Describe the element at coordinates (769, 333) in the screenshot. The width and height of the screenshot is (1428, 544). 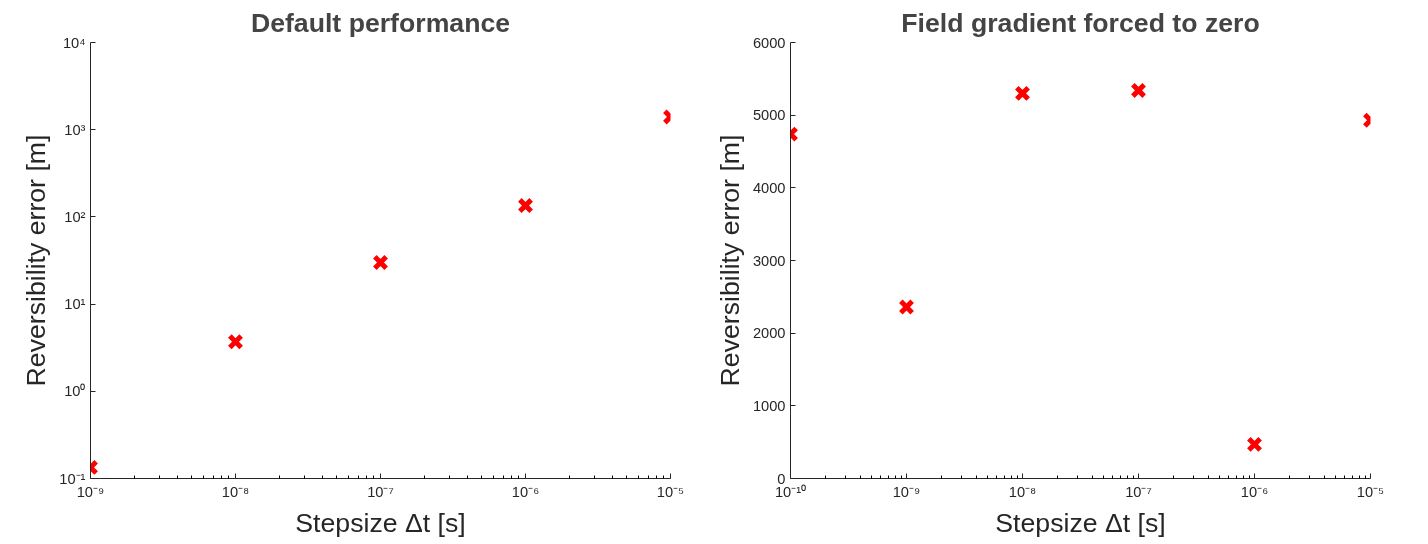
I see `y-tick-label: 2000` at that location.